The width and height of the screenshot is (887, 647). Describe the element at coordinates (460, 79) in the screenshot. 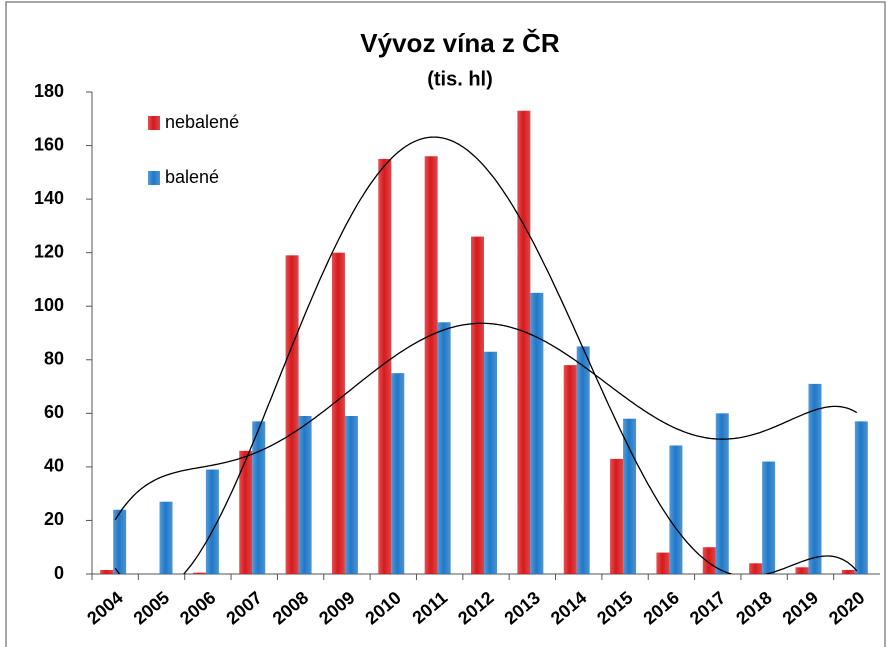

I see `chart-subtitle: (tis. hl)` at that location.